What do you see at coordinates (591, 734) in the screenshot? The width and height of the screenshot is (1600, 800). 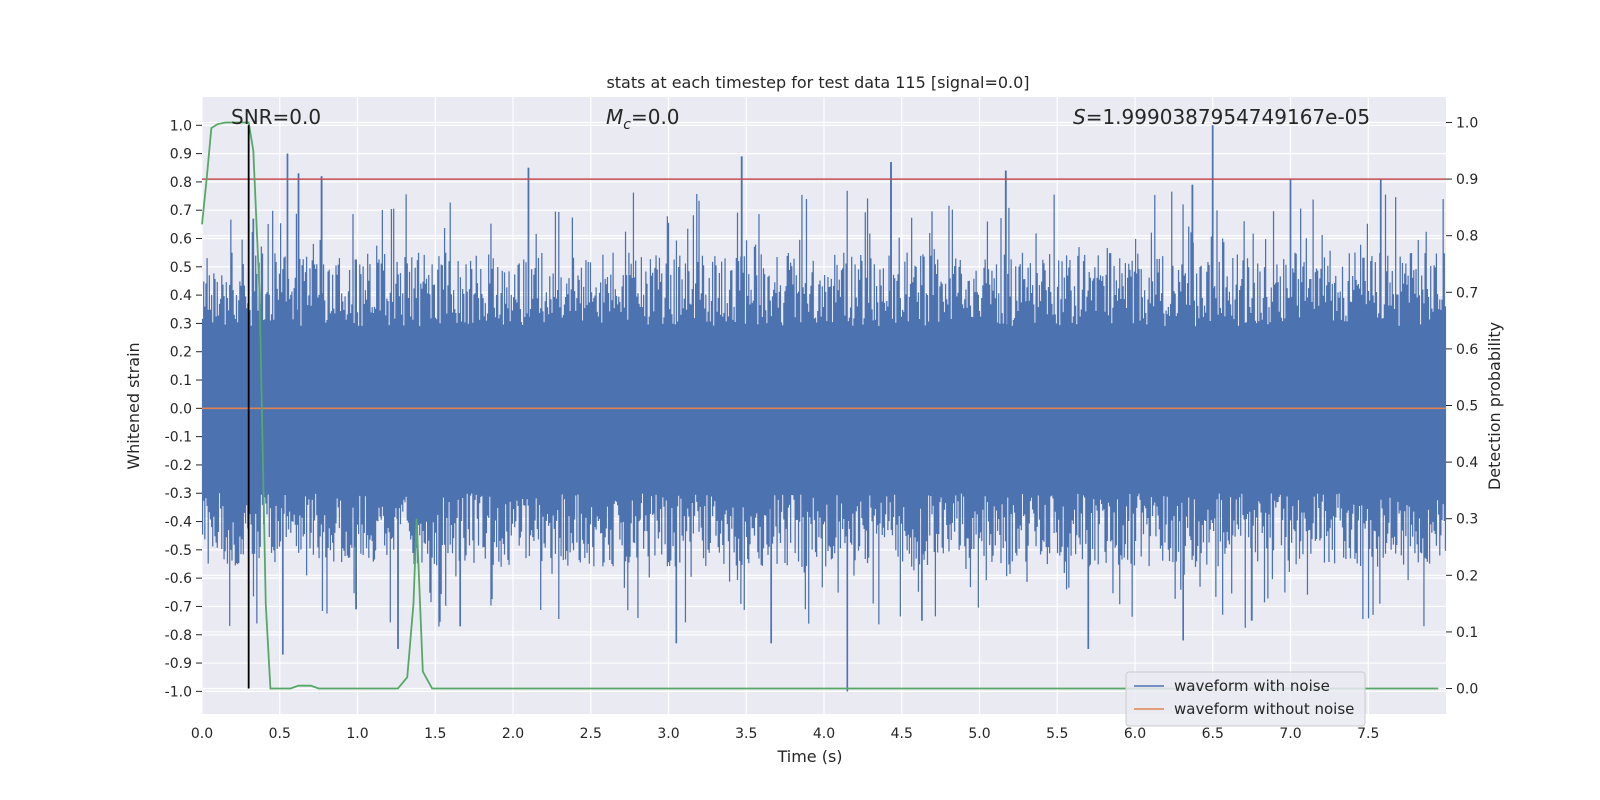 I see `x-tick-label: 2.5` at bounding box center [591, 734].